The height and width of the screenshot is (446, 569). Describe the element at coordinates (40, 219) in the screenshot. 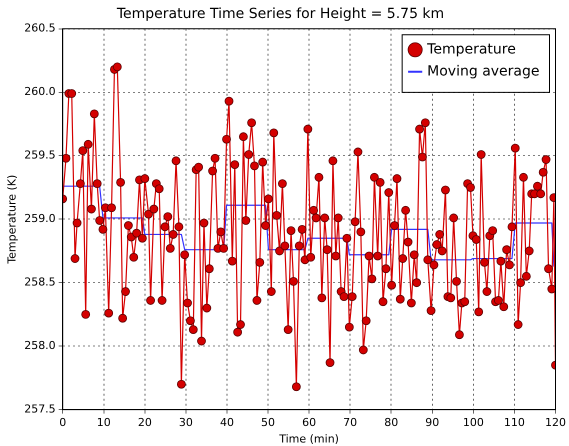

I see `y-tick-label: 259.0` at that location.